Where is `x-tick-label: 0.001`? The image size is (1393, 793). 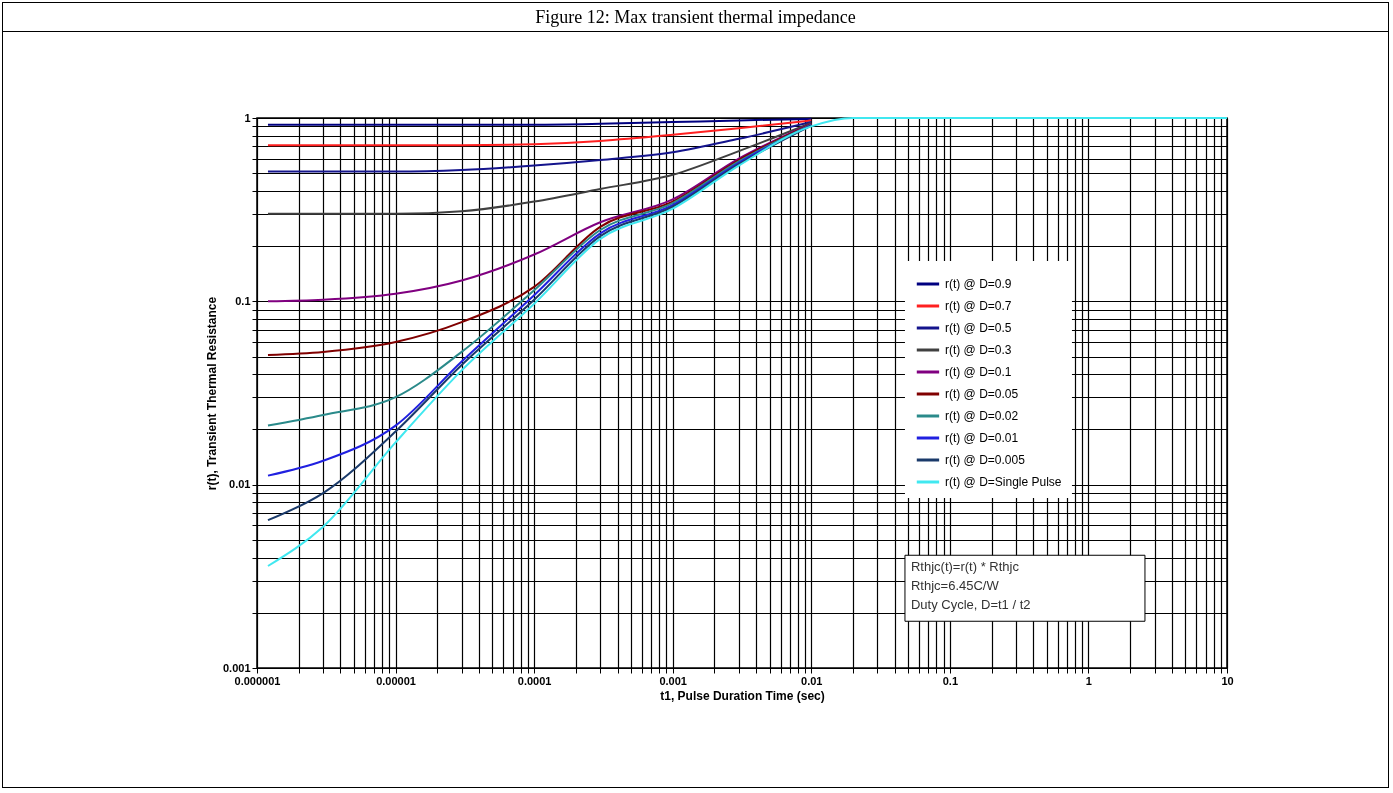 x-tick-label: 0.001 is located at coordinates (673, 680).